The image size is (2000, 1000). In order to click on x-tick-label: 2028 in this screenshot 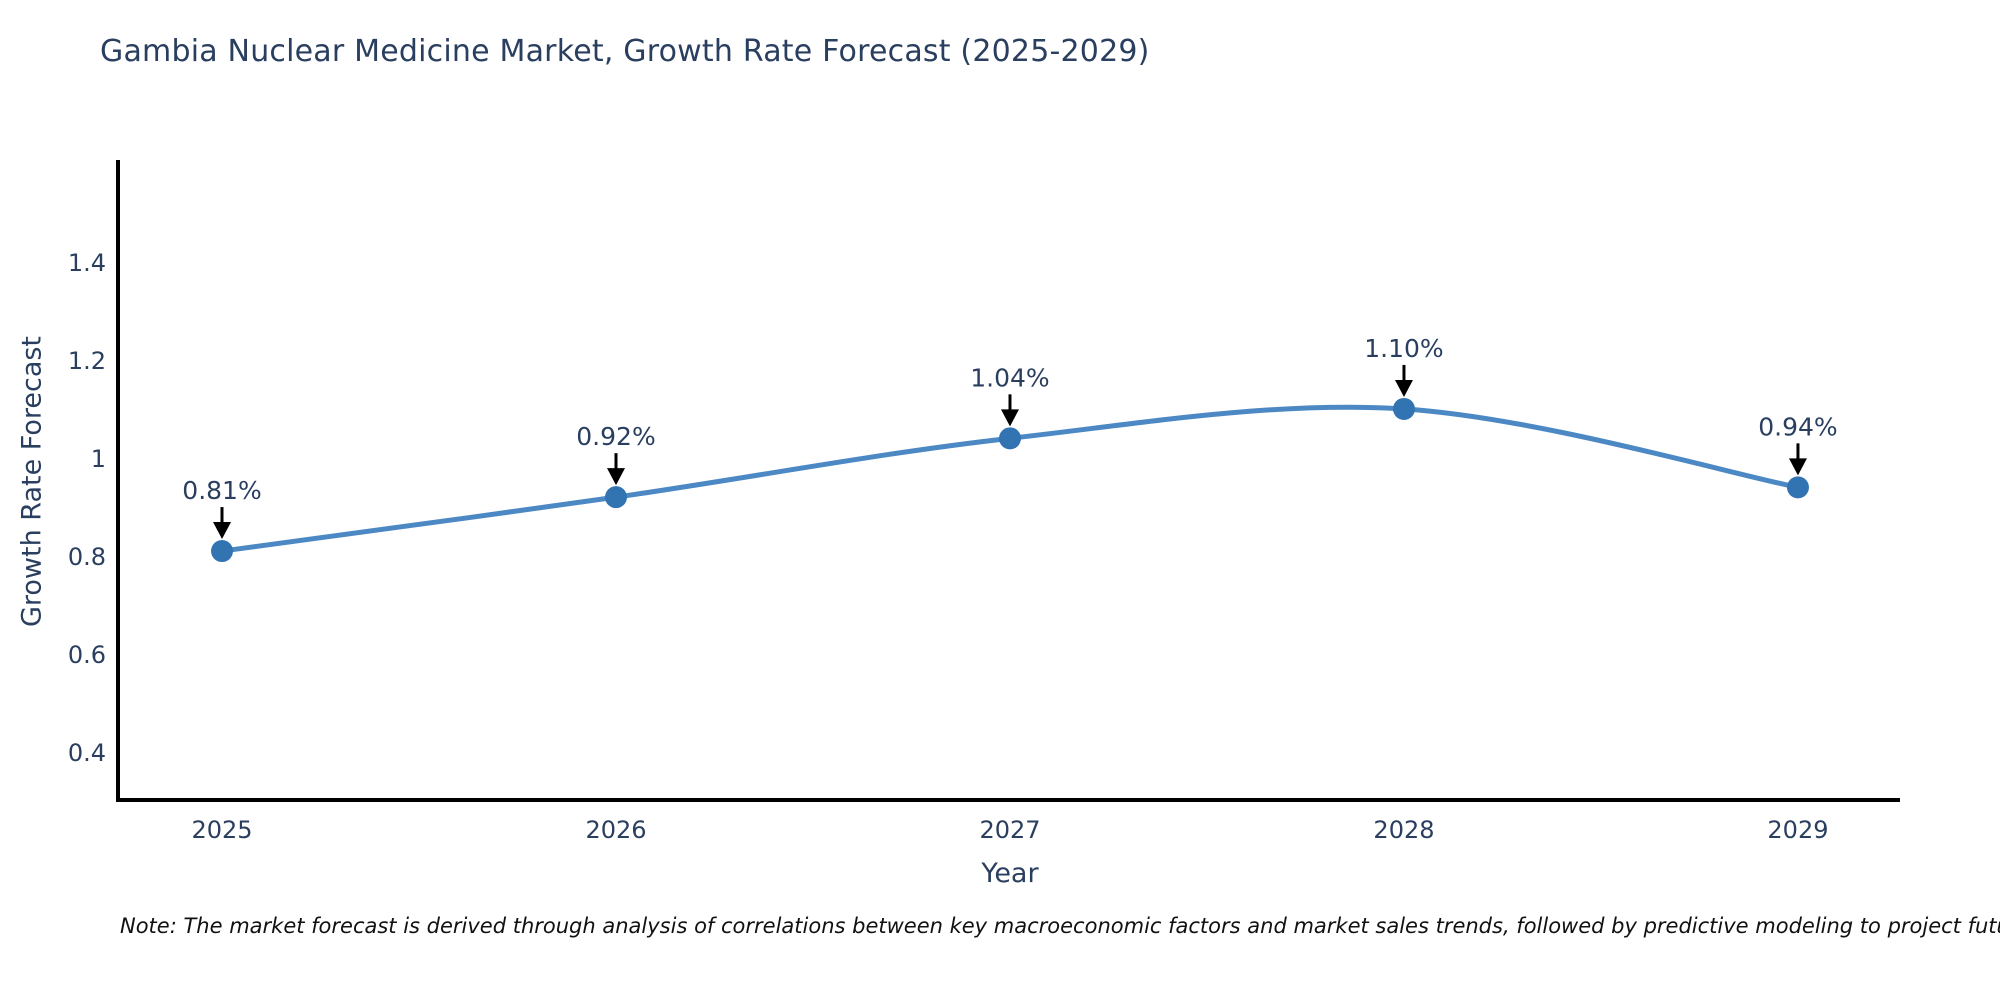, I will do `click(1403, 830)`.